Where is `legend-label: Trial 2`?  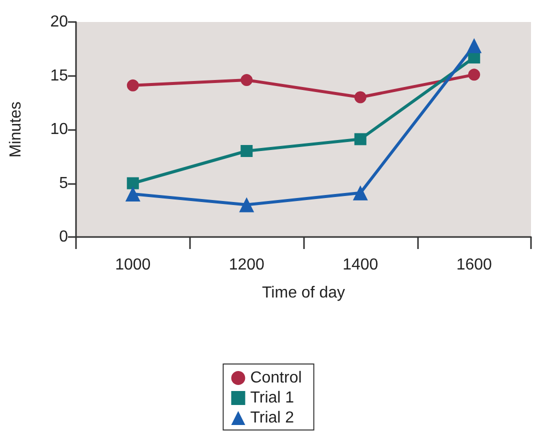 legend-label: Trial 2 is located at coordinates (272, 418).